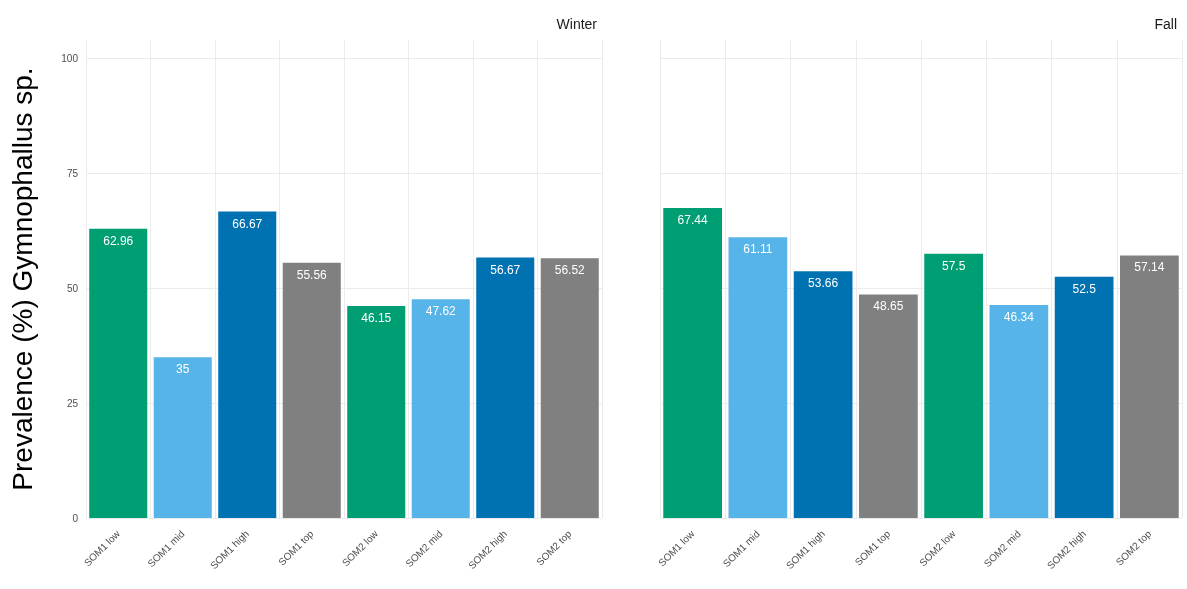  I want to click on data-label: 56.52, so click(570, 270).